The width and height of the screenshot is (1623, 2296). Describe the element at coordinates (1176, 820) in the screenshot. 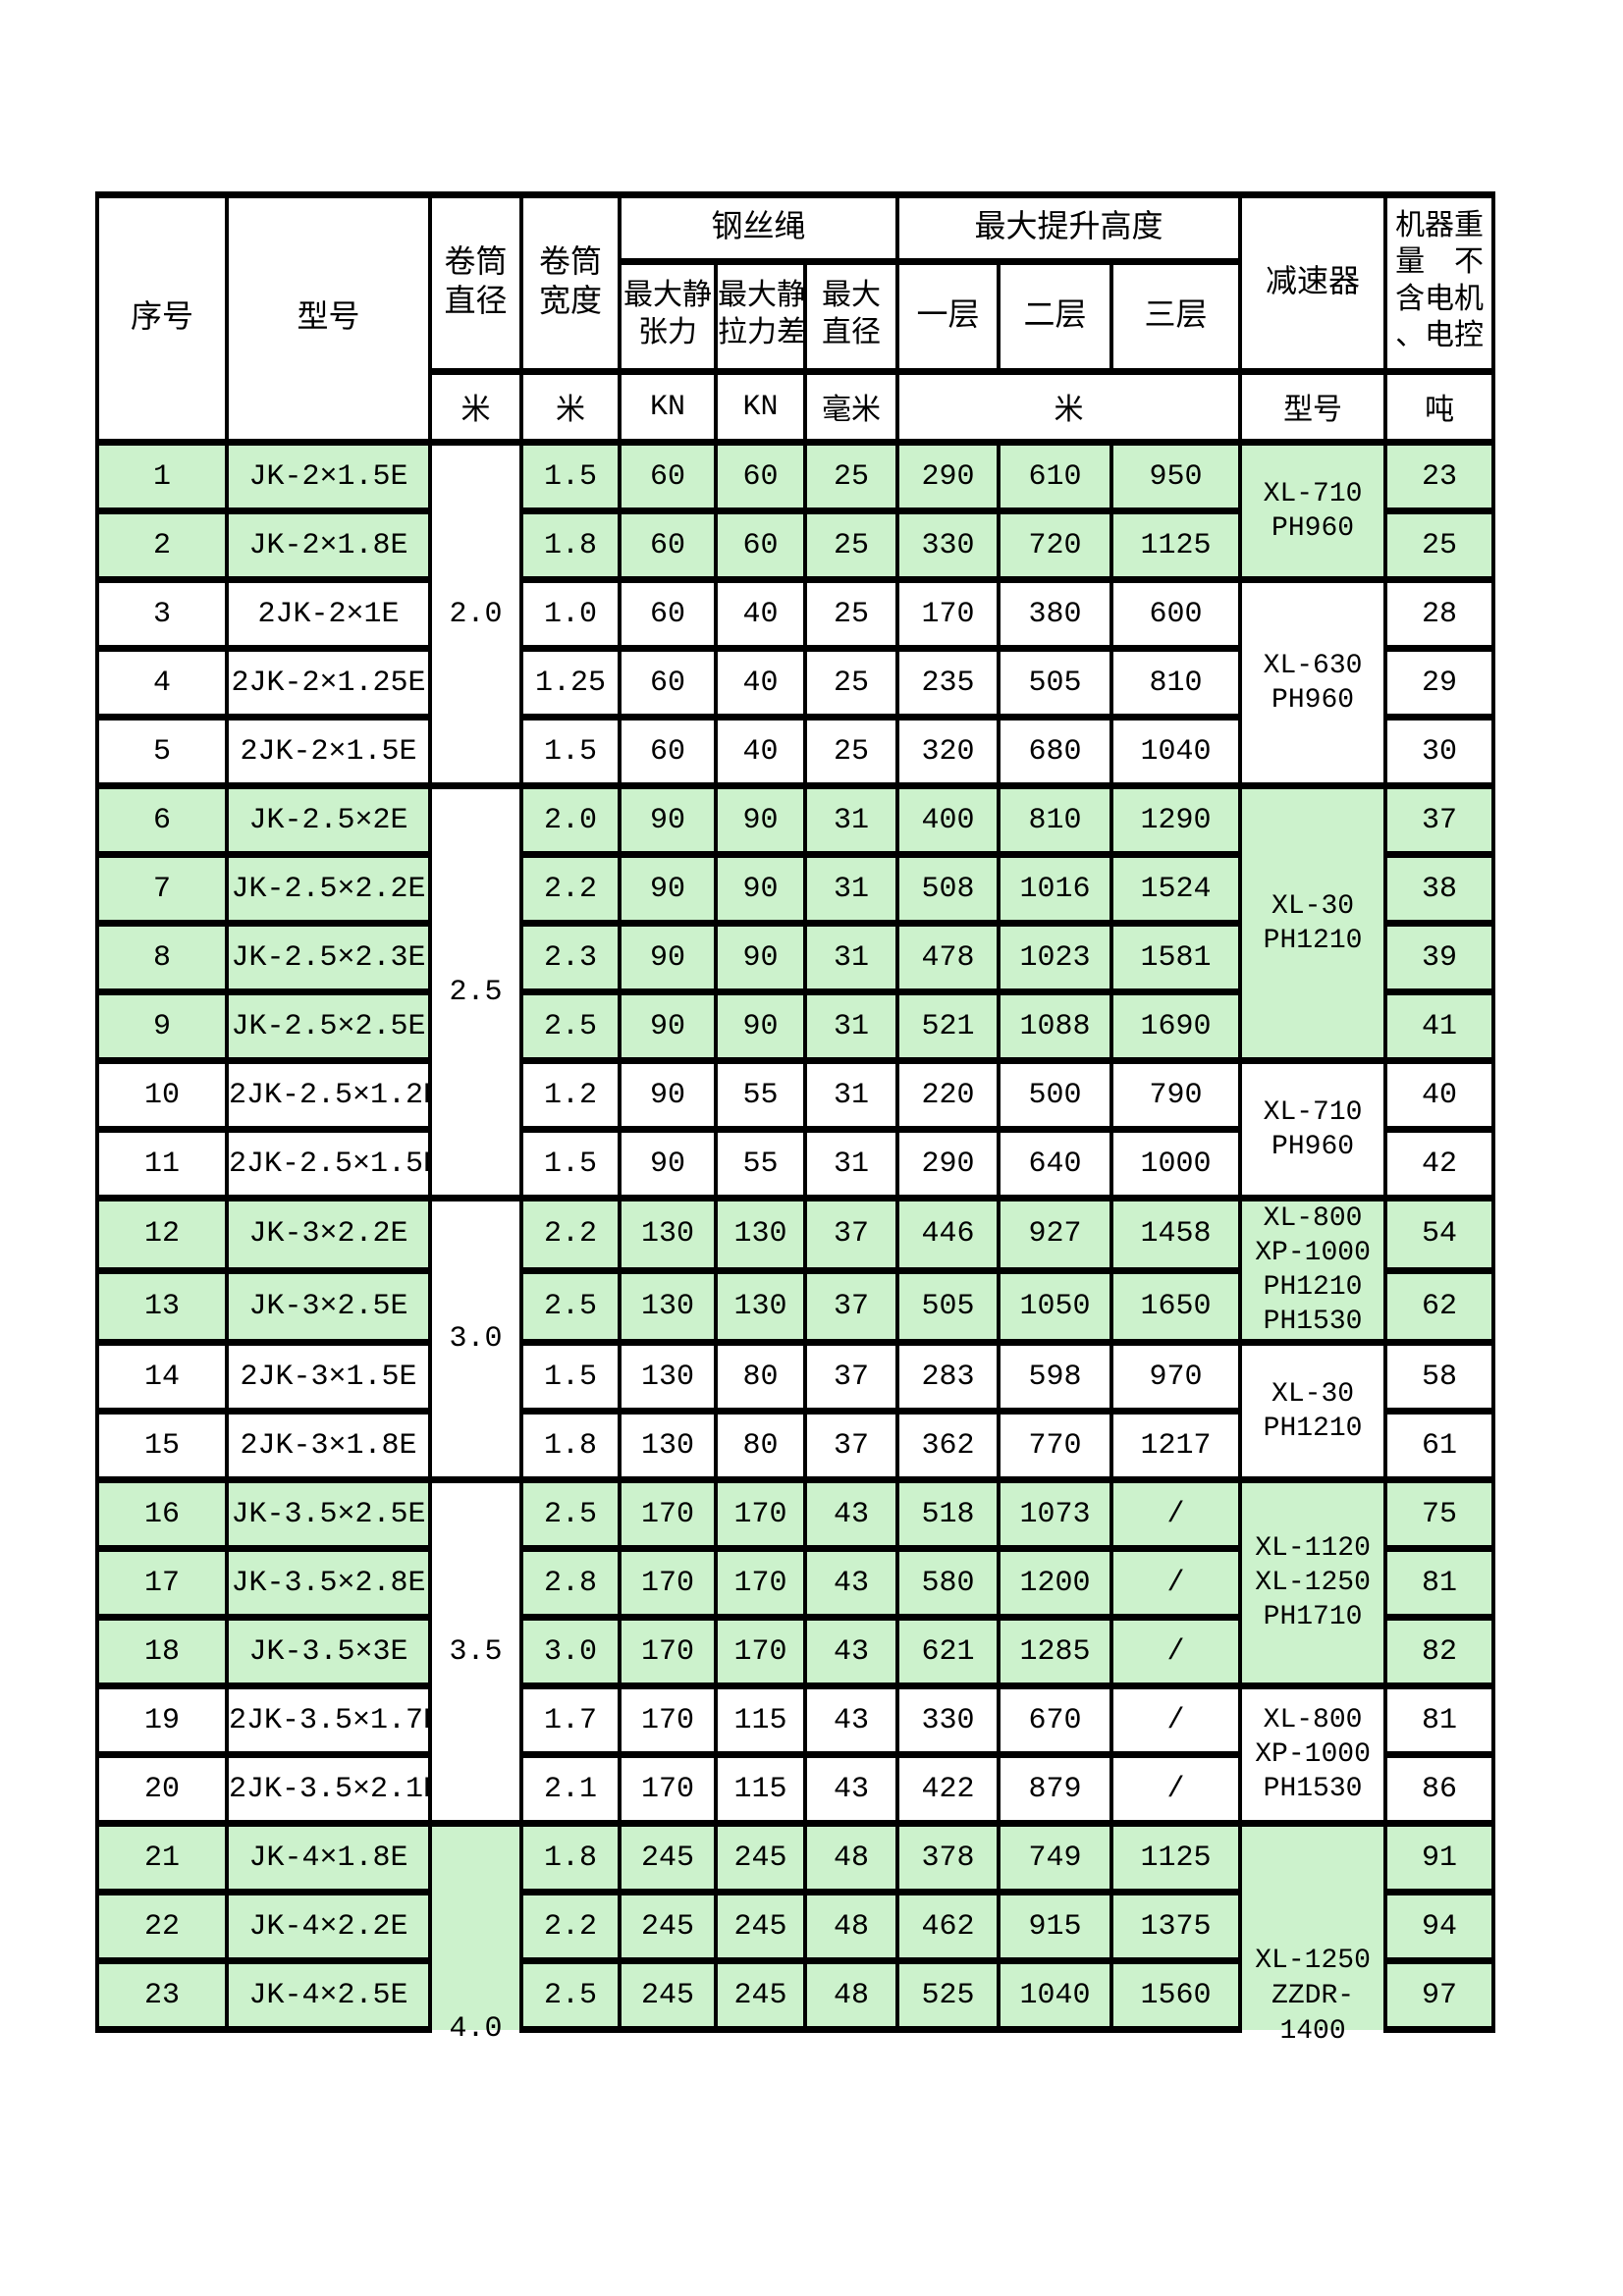

I see `cell-height-layer3: 1290` at that location.